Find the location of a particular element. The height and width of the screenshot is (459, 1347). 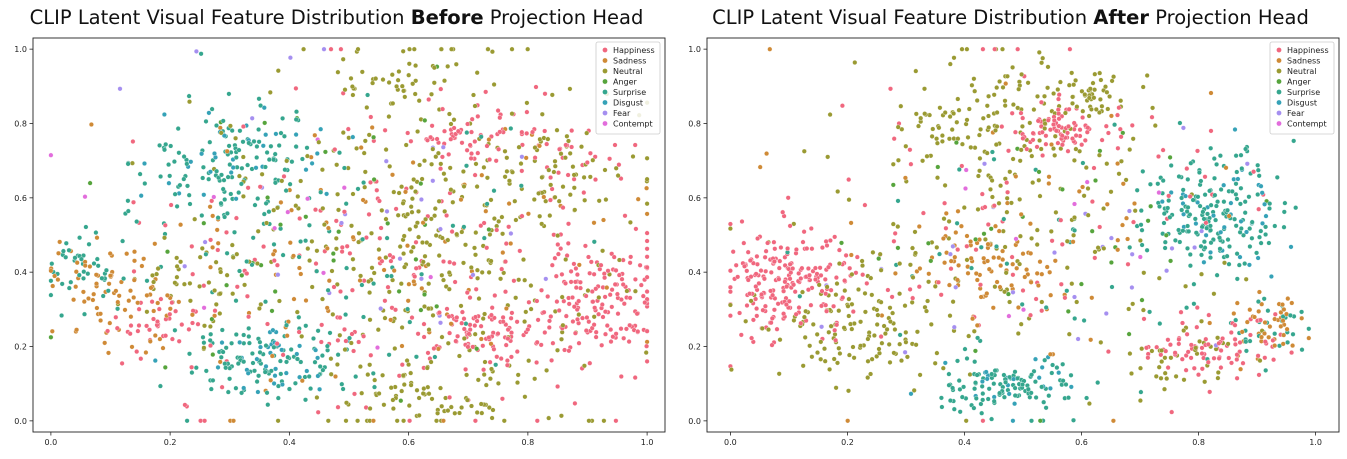

data-point-anger is located at coordinates (167, 252).